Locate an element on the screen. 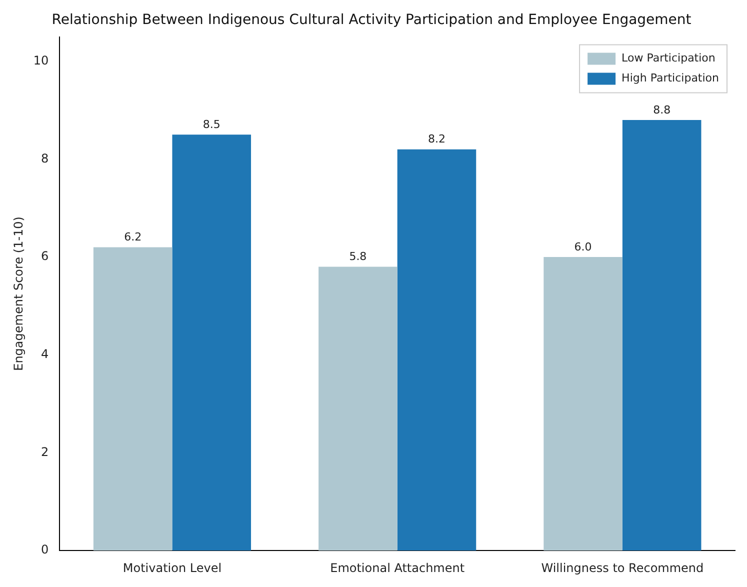  data-label: 8.8 is located at coordinates (662, 109).